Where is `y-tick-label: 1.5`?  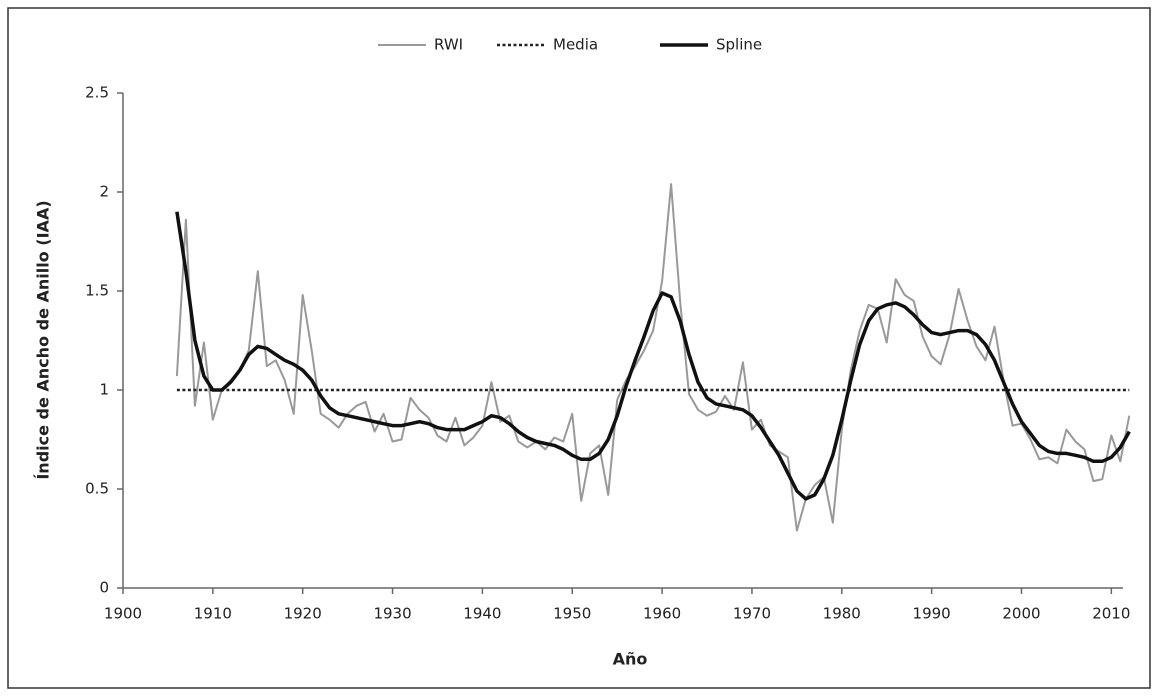 y-tick-label: 1.5 is located at coordinates (97, 291).